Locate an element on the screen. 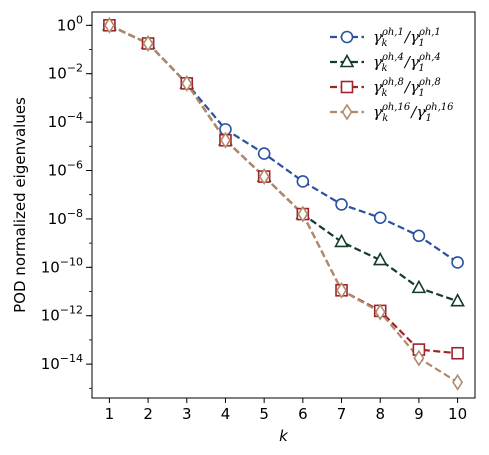 Image resolution: width=489 pixels, height=455 pixels. y-tick-exponent: −6 is located at coordinates (75, 165).